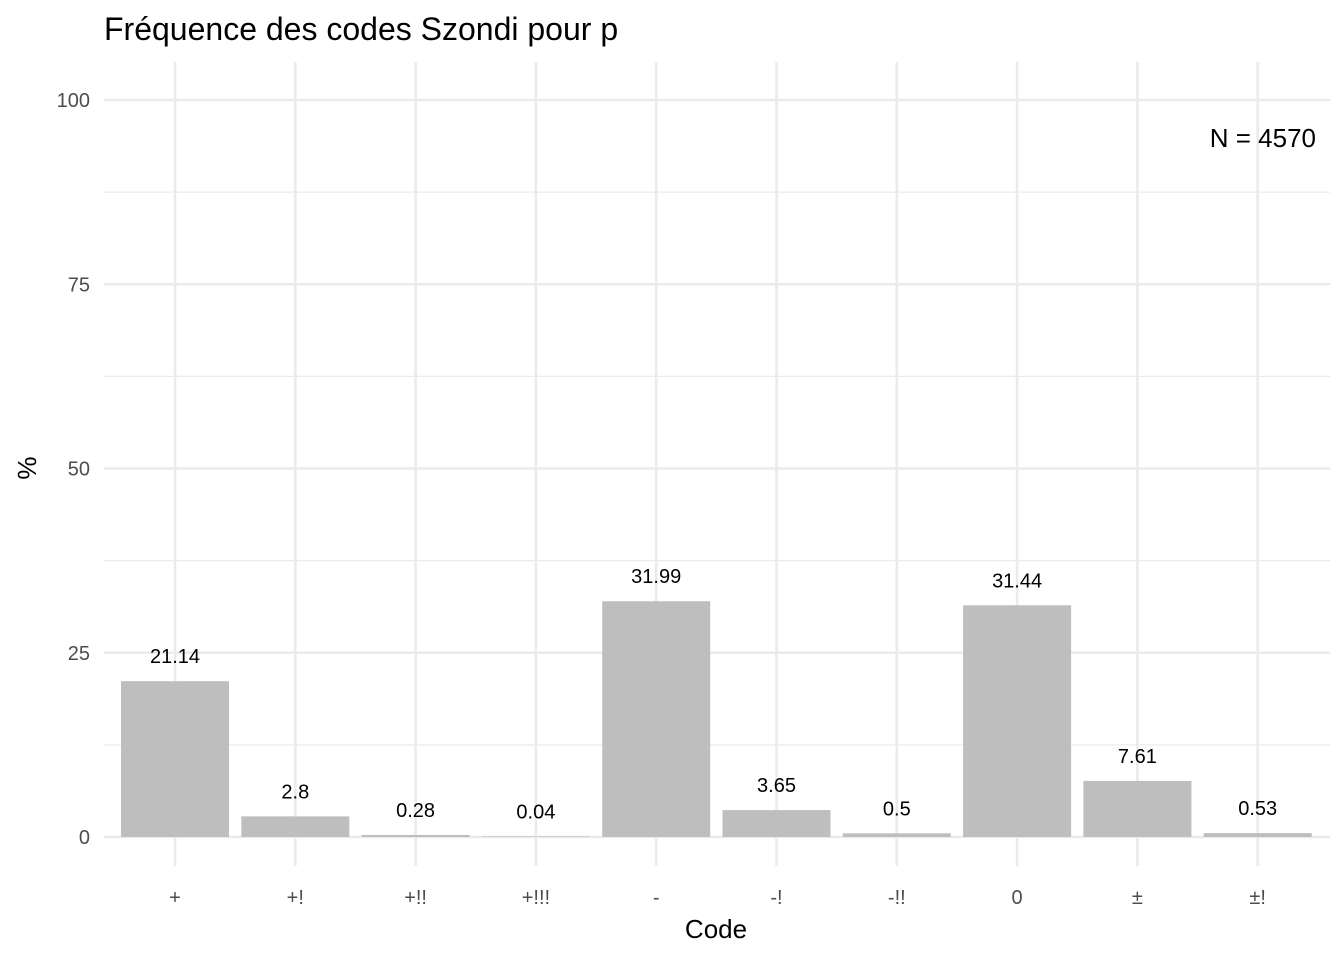 Image resolution: width=1344 pixels, height=960 pixels. Describe the element at coordinates (73, 101) in the screenshot. I see `y-tick-label: 100` at that location.